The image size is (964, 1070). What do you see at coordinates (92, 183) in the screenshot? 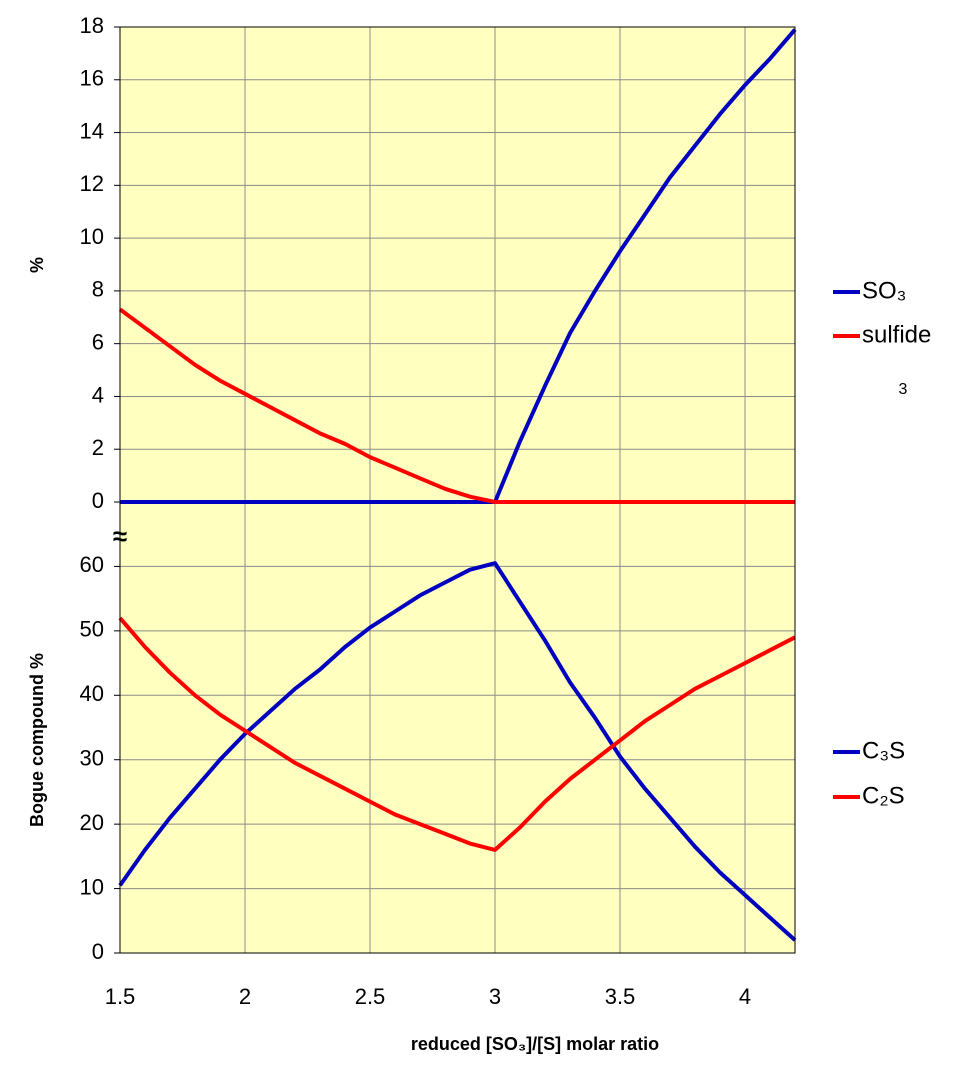
I see `y-tick-label: 12` at bounding box center [92, 183].